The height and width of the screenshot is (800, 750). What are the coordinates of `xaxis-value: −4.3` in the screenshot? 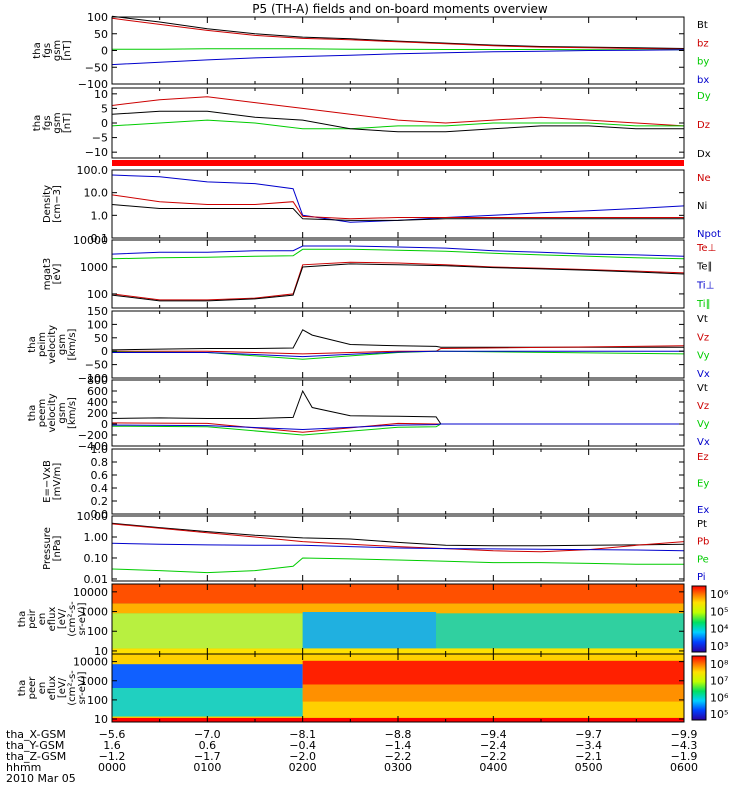 It's located at (684, 745).